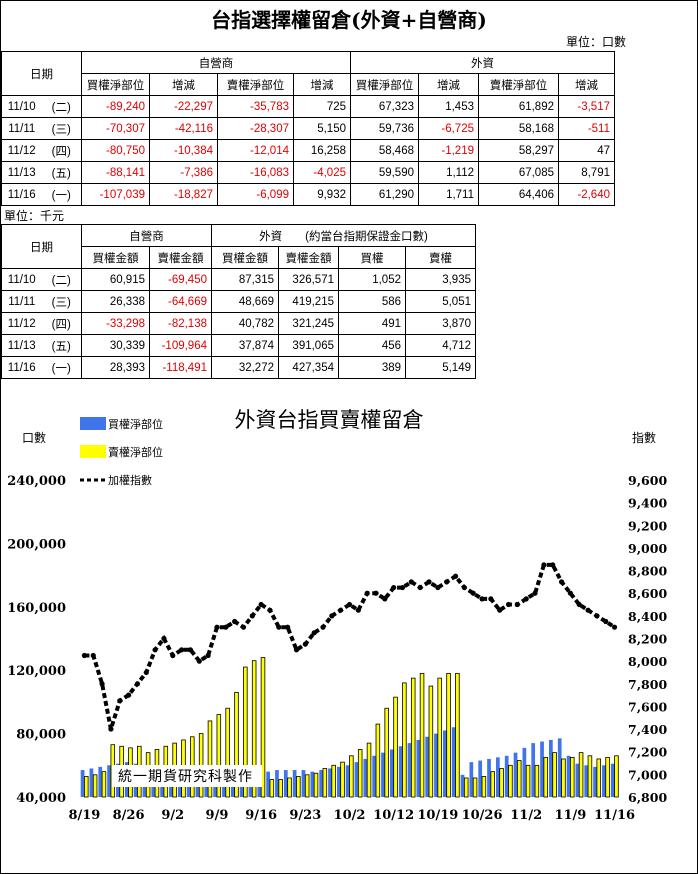 This screenshot has height=874, width=698. I want to click on chart-title: 外資台指買賣權留倉, so click(329, 420).